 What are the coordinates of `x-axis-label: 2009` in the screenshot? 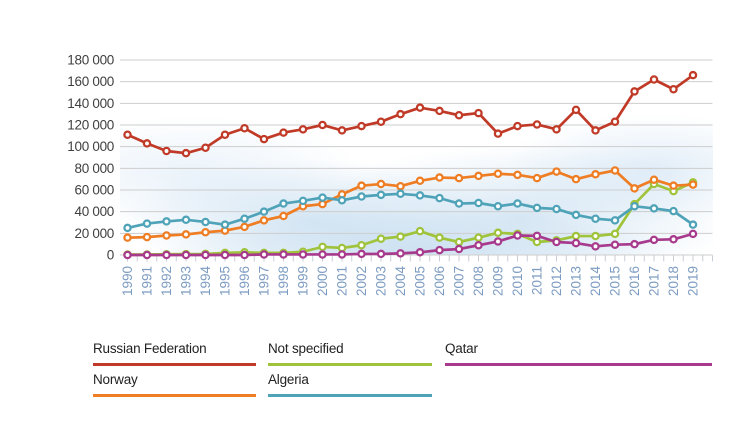 It's located at (498, 281).